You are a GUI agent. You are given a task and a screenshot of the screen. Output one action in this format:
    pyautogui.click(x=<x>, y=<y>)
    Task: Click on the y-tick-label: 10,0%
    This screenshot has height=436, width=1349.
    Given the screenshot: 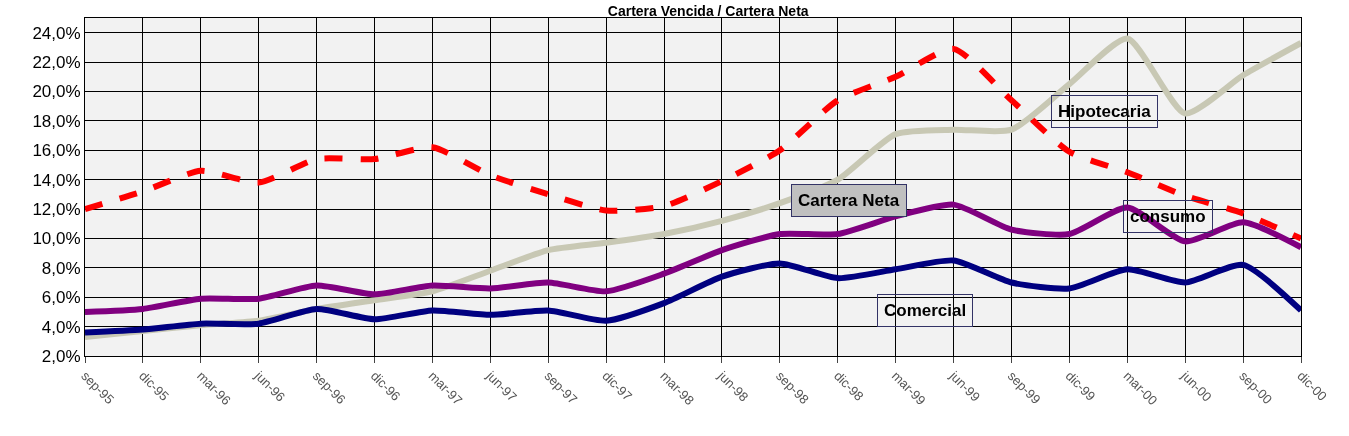 What is the action you would take?
    pyautogui.click(x=56, y=239)
    